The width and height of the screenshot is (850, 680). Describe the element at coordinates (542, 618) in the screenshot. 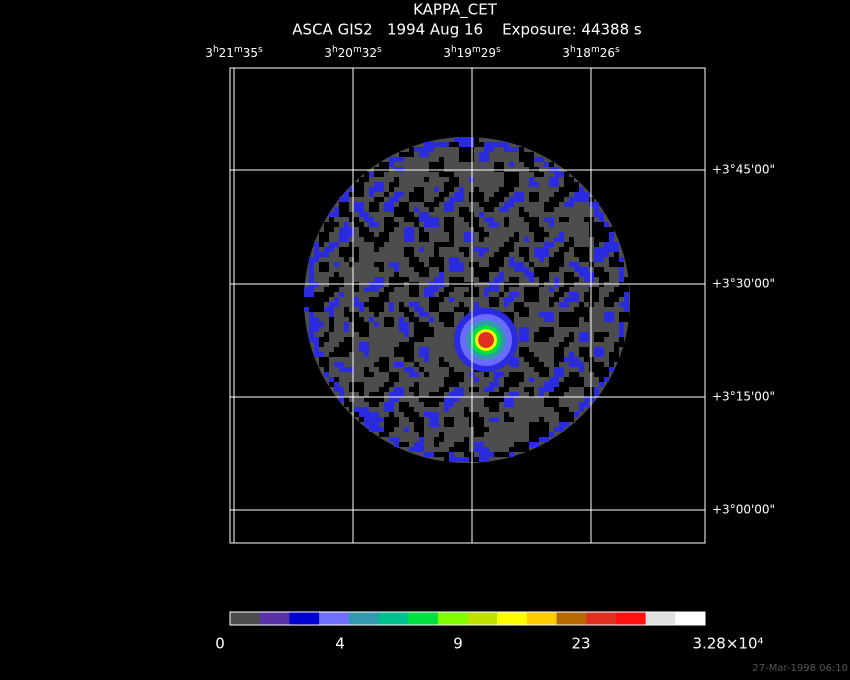

I see `colorbar-cell` at that location.